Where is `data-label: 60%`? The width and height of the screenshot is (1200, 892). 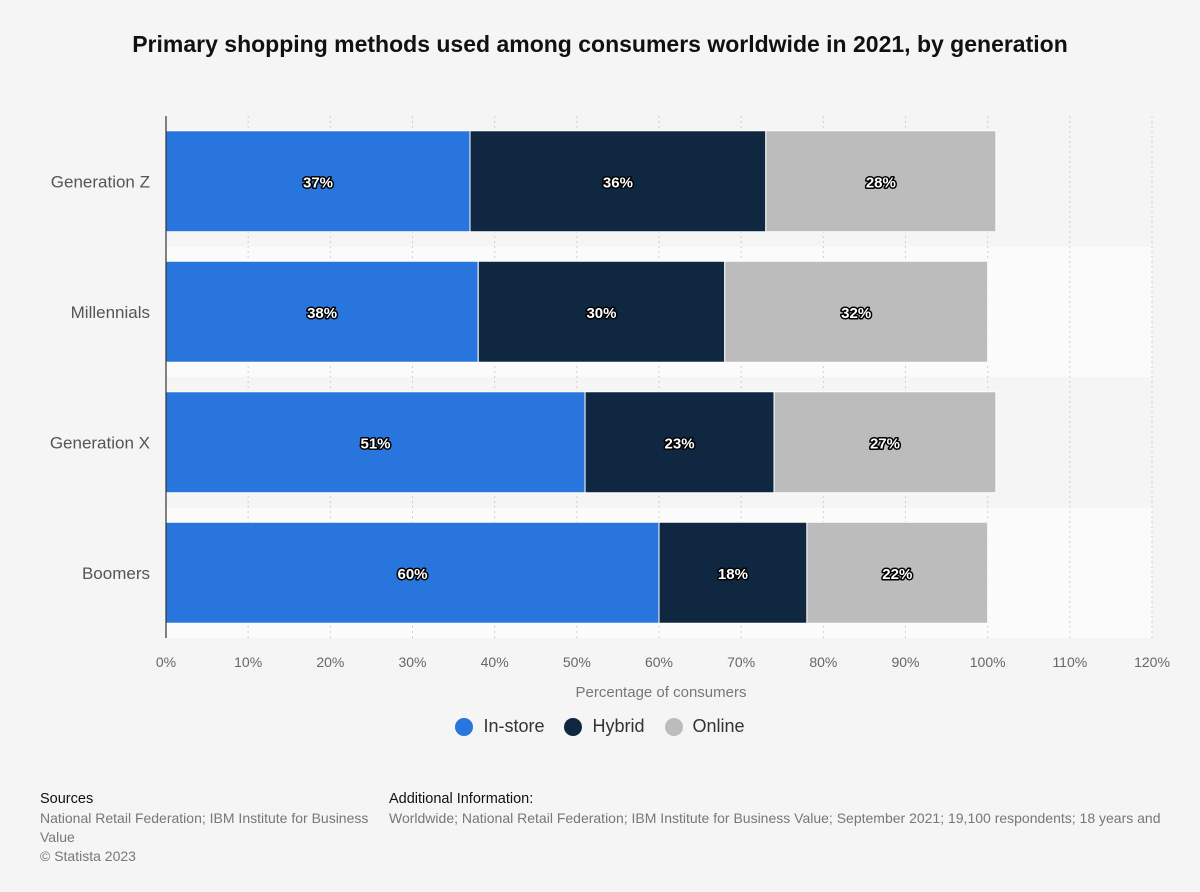 data-label: 60% is located at coordinates (412, 574).